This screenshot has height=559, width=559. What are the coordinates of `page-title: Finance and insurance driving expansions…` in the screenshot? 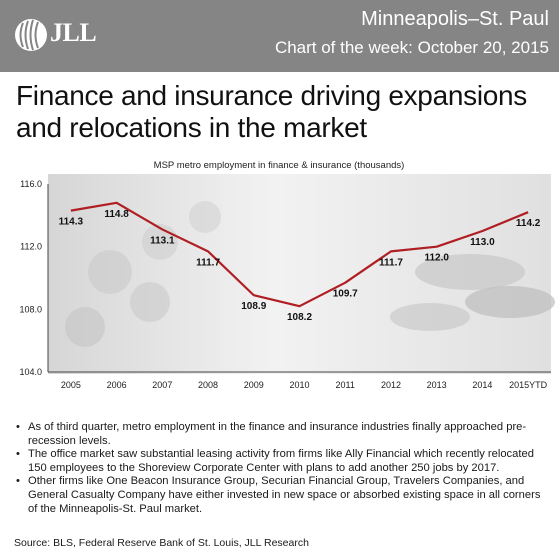 It's located at (271, 111).